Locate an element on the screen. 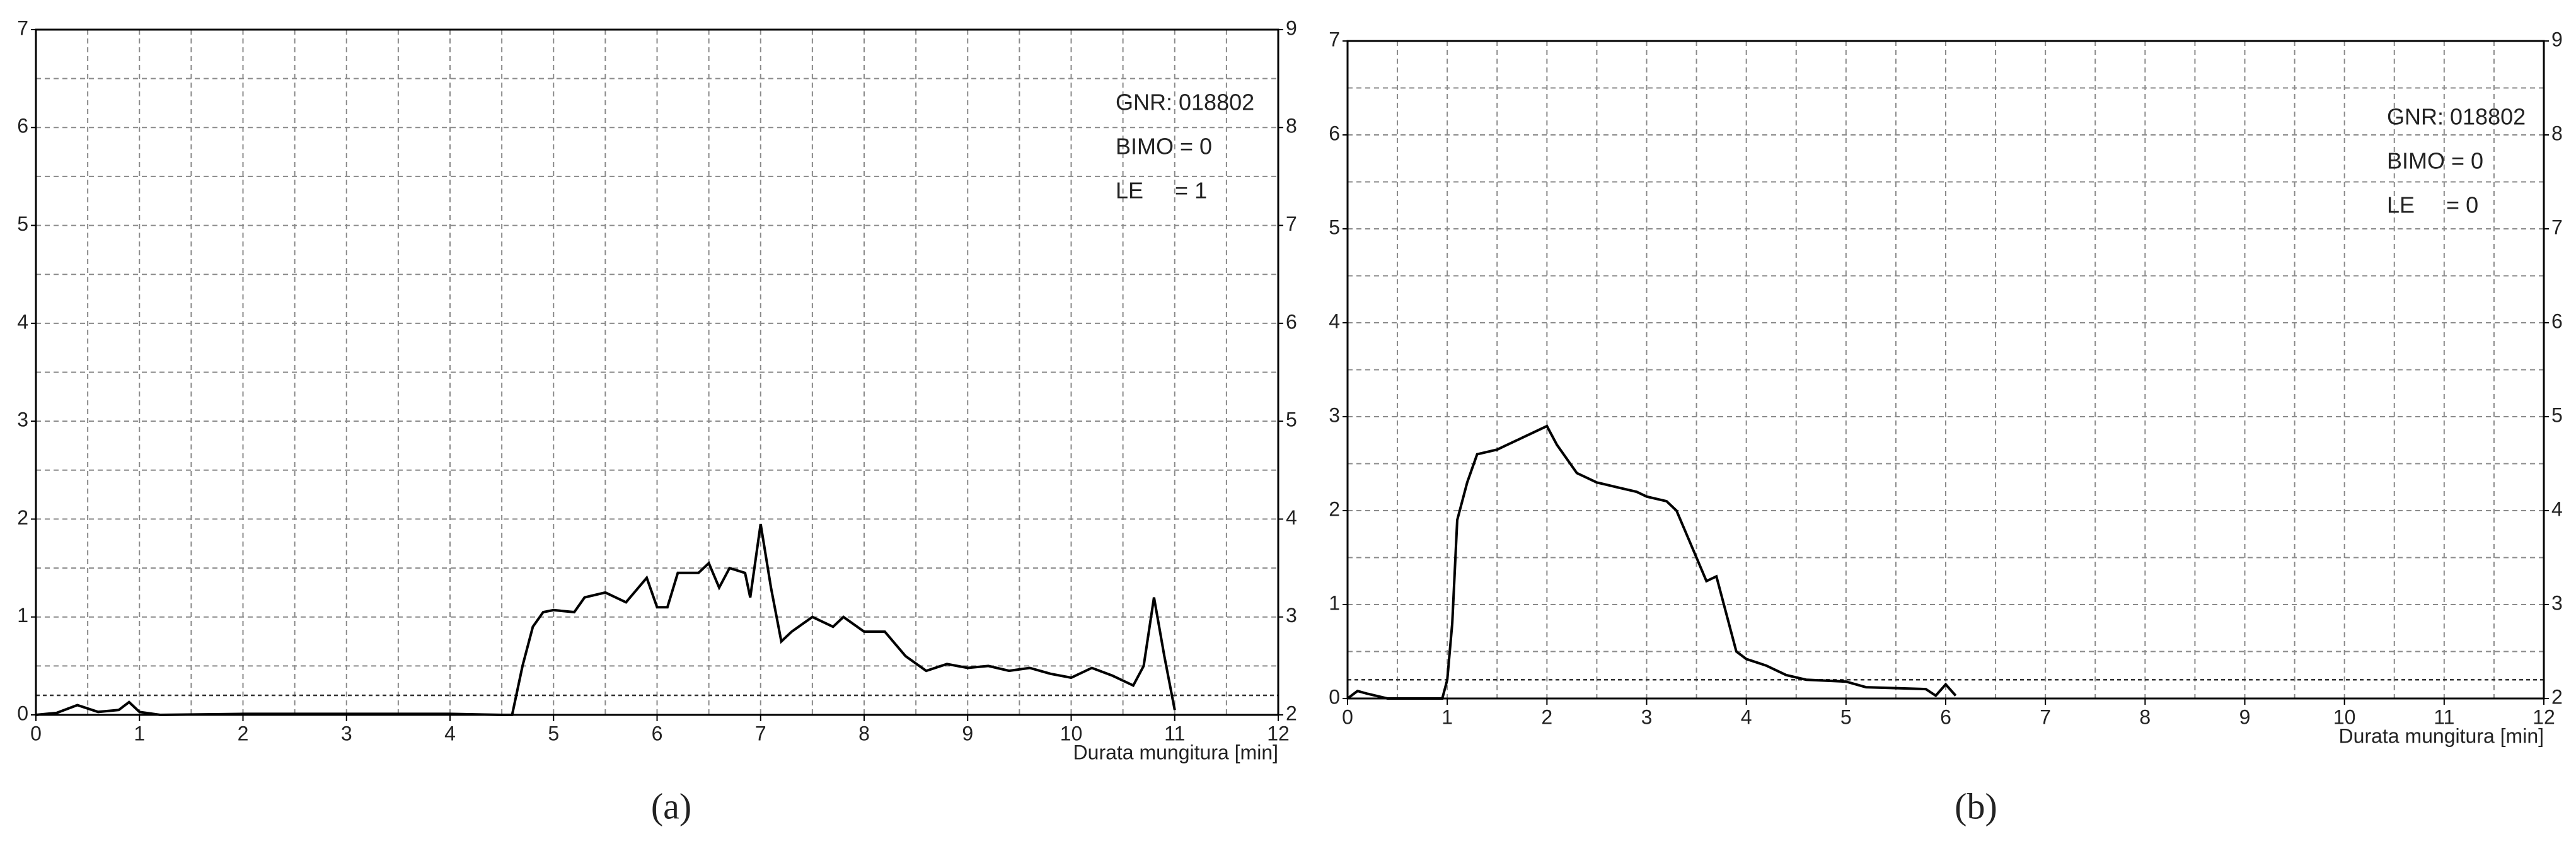  caption: (a) is located at coordinates (671, 805).